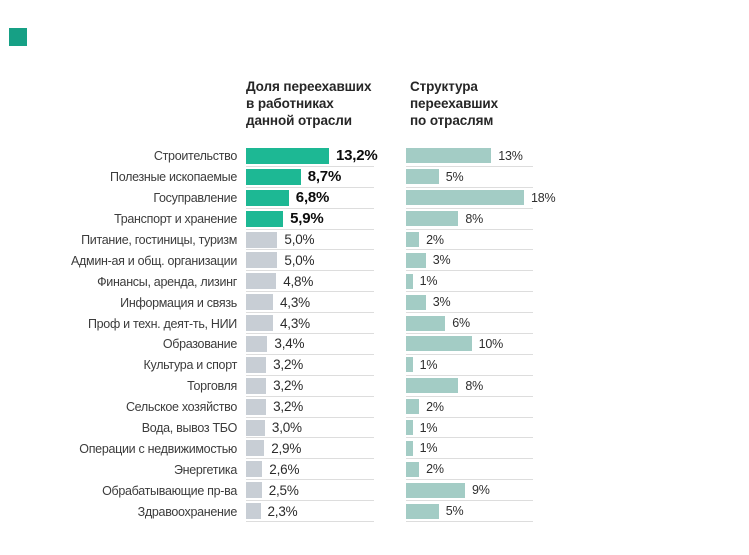 The width and height of the screenshot is (749, 555). I want to click on share-bar-track: 4,8%, so click(310, 282).